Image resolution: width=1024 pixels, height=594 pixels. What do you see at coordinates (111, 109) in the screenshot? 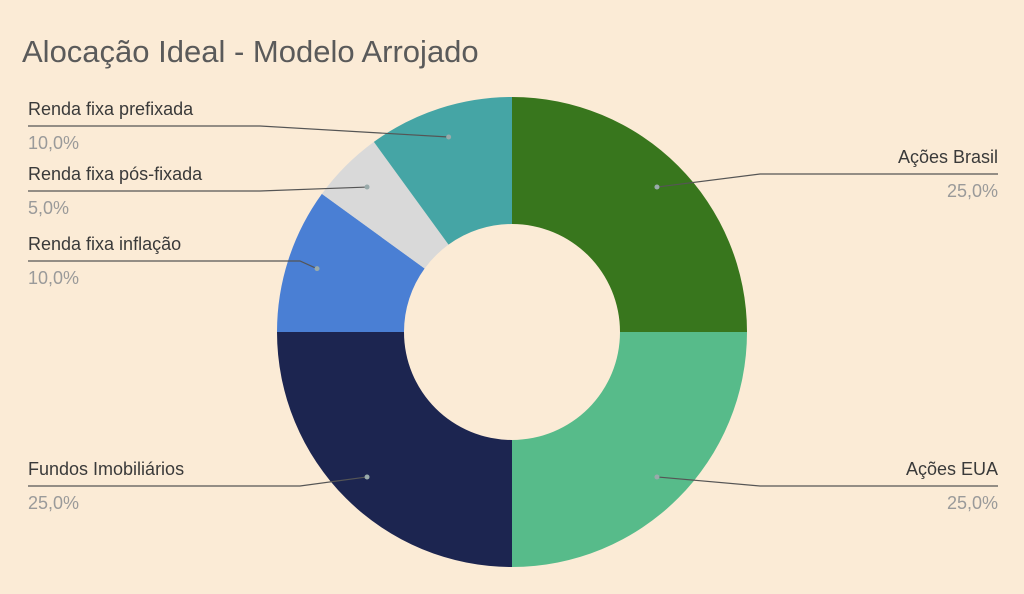
I see `slice-label: Renda fixa prefixada` at bounding box center [111, 109].